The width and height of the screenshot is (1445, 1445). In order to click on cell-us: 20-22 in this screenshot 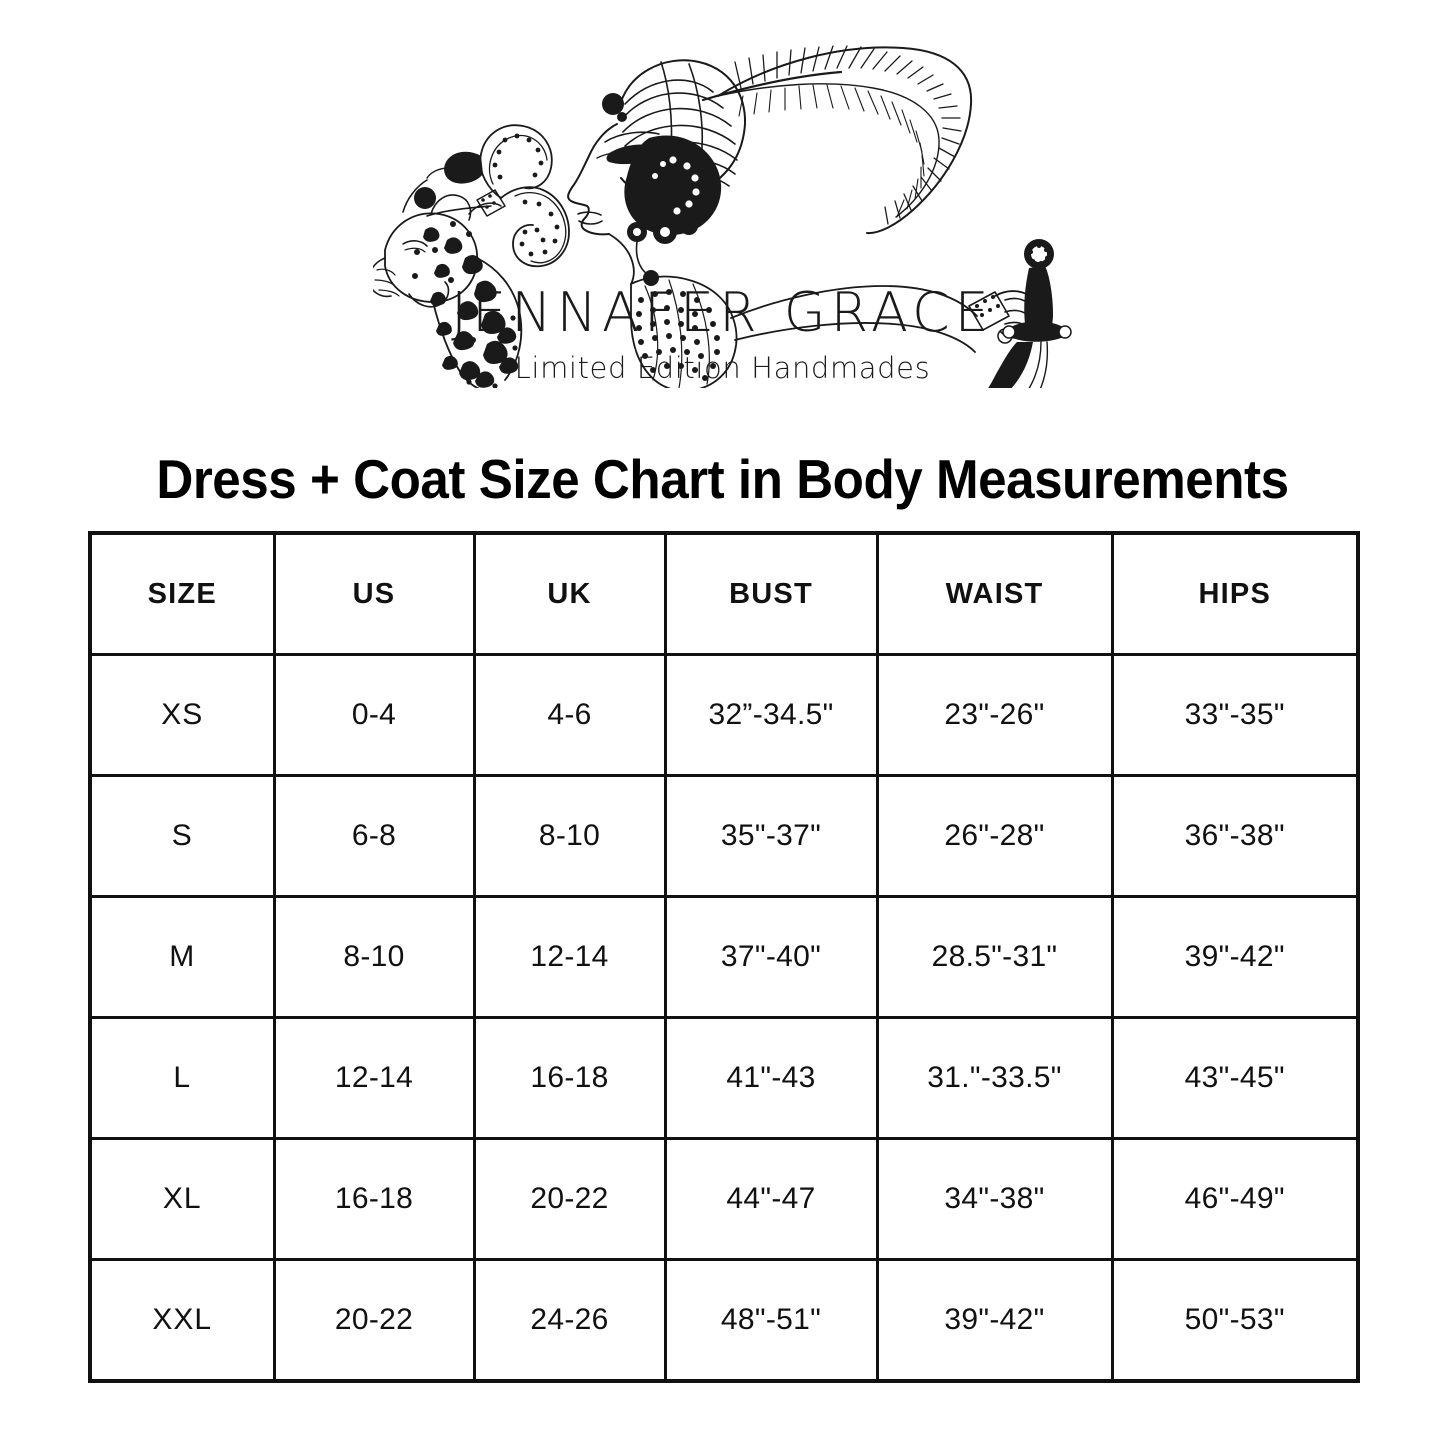, I will do `click(374, 1320)`.